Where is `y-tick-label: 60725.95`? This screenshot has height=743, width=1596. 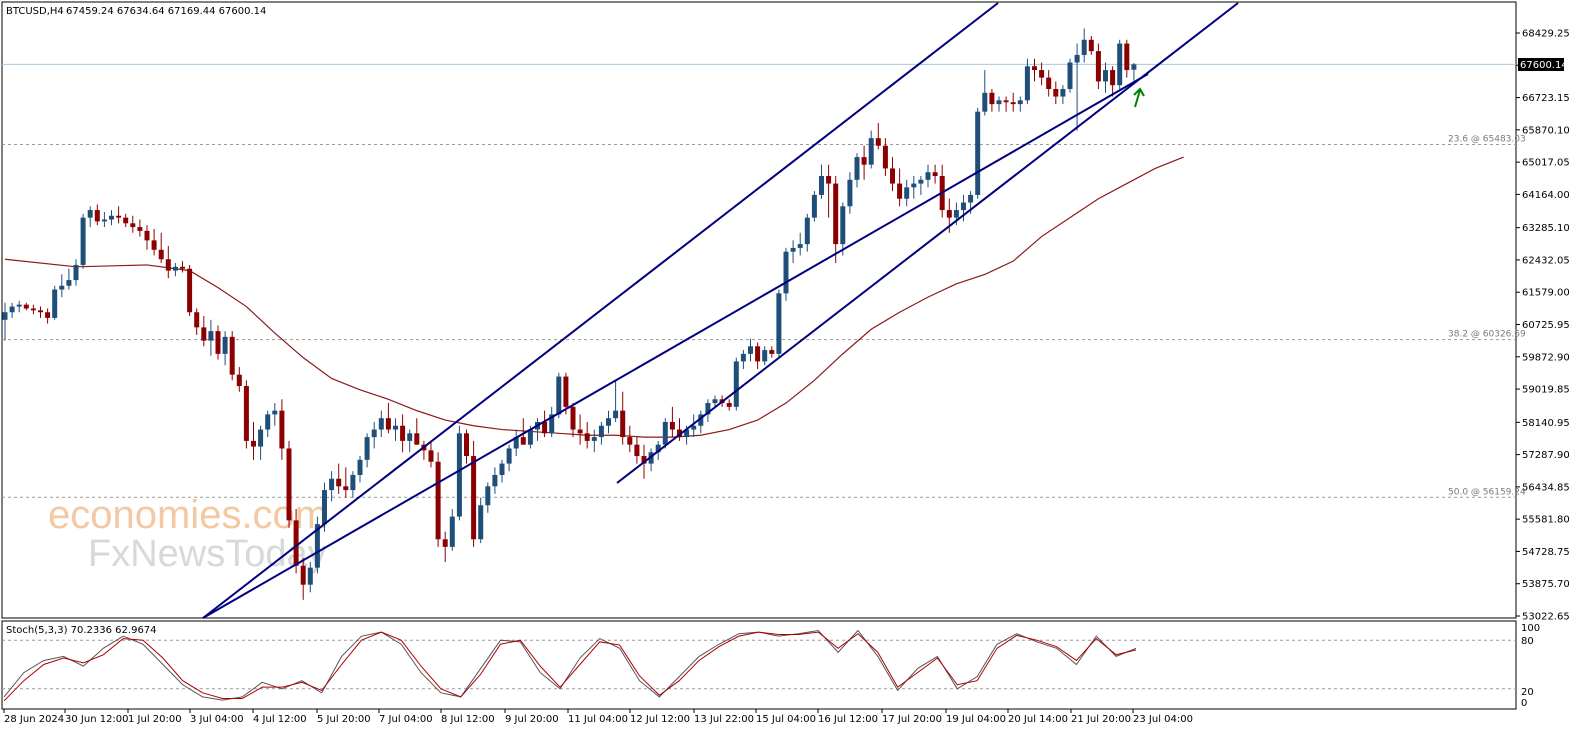
y-tick-label: 60725.95 is located at coordinates (1546, 325).